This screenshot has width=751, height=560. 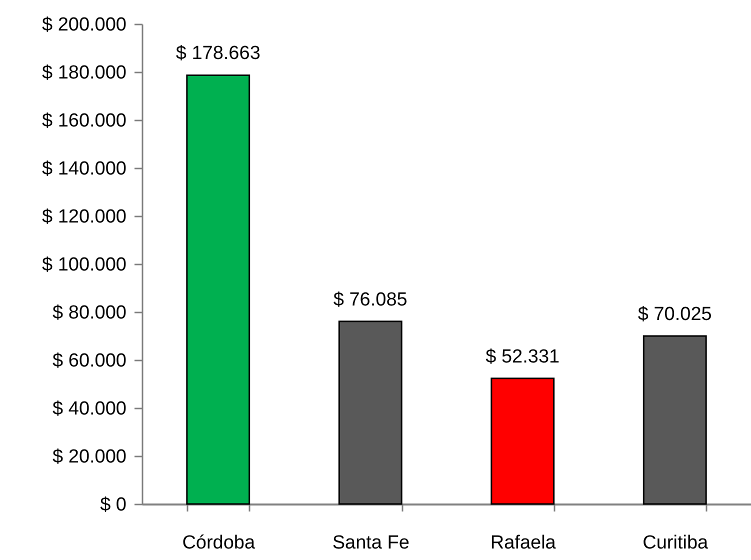 What do you see at coordinates (89, 313) in the screenshot?
I see `y-tick-label: $ 80.000` at bounding box center [89, 313].